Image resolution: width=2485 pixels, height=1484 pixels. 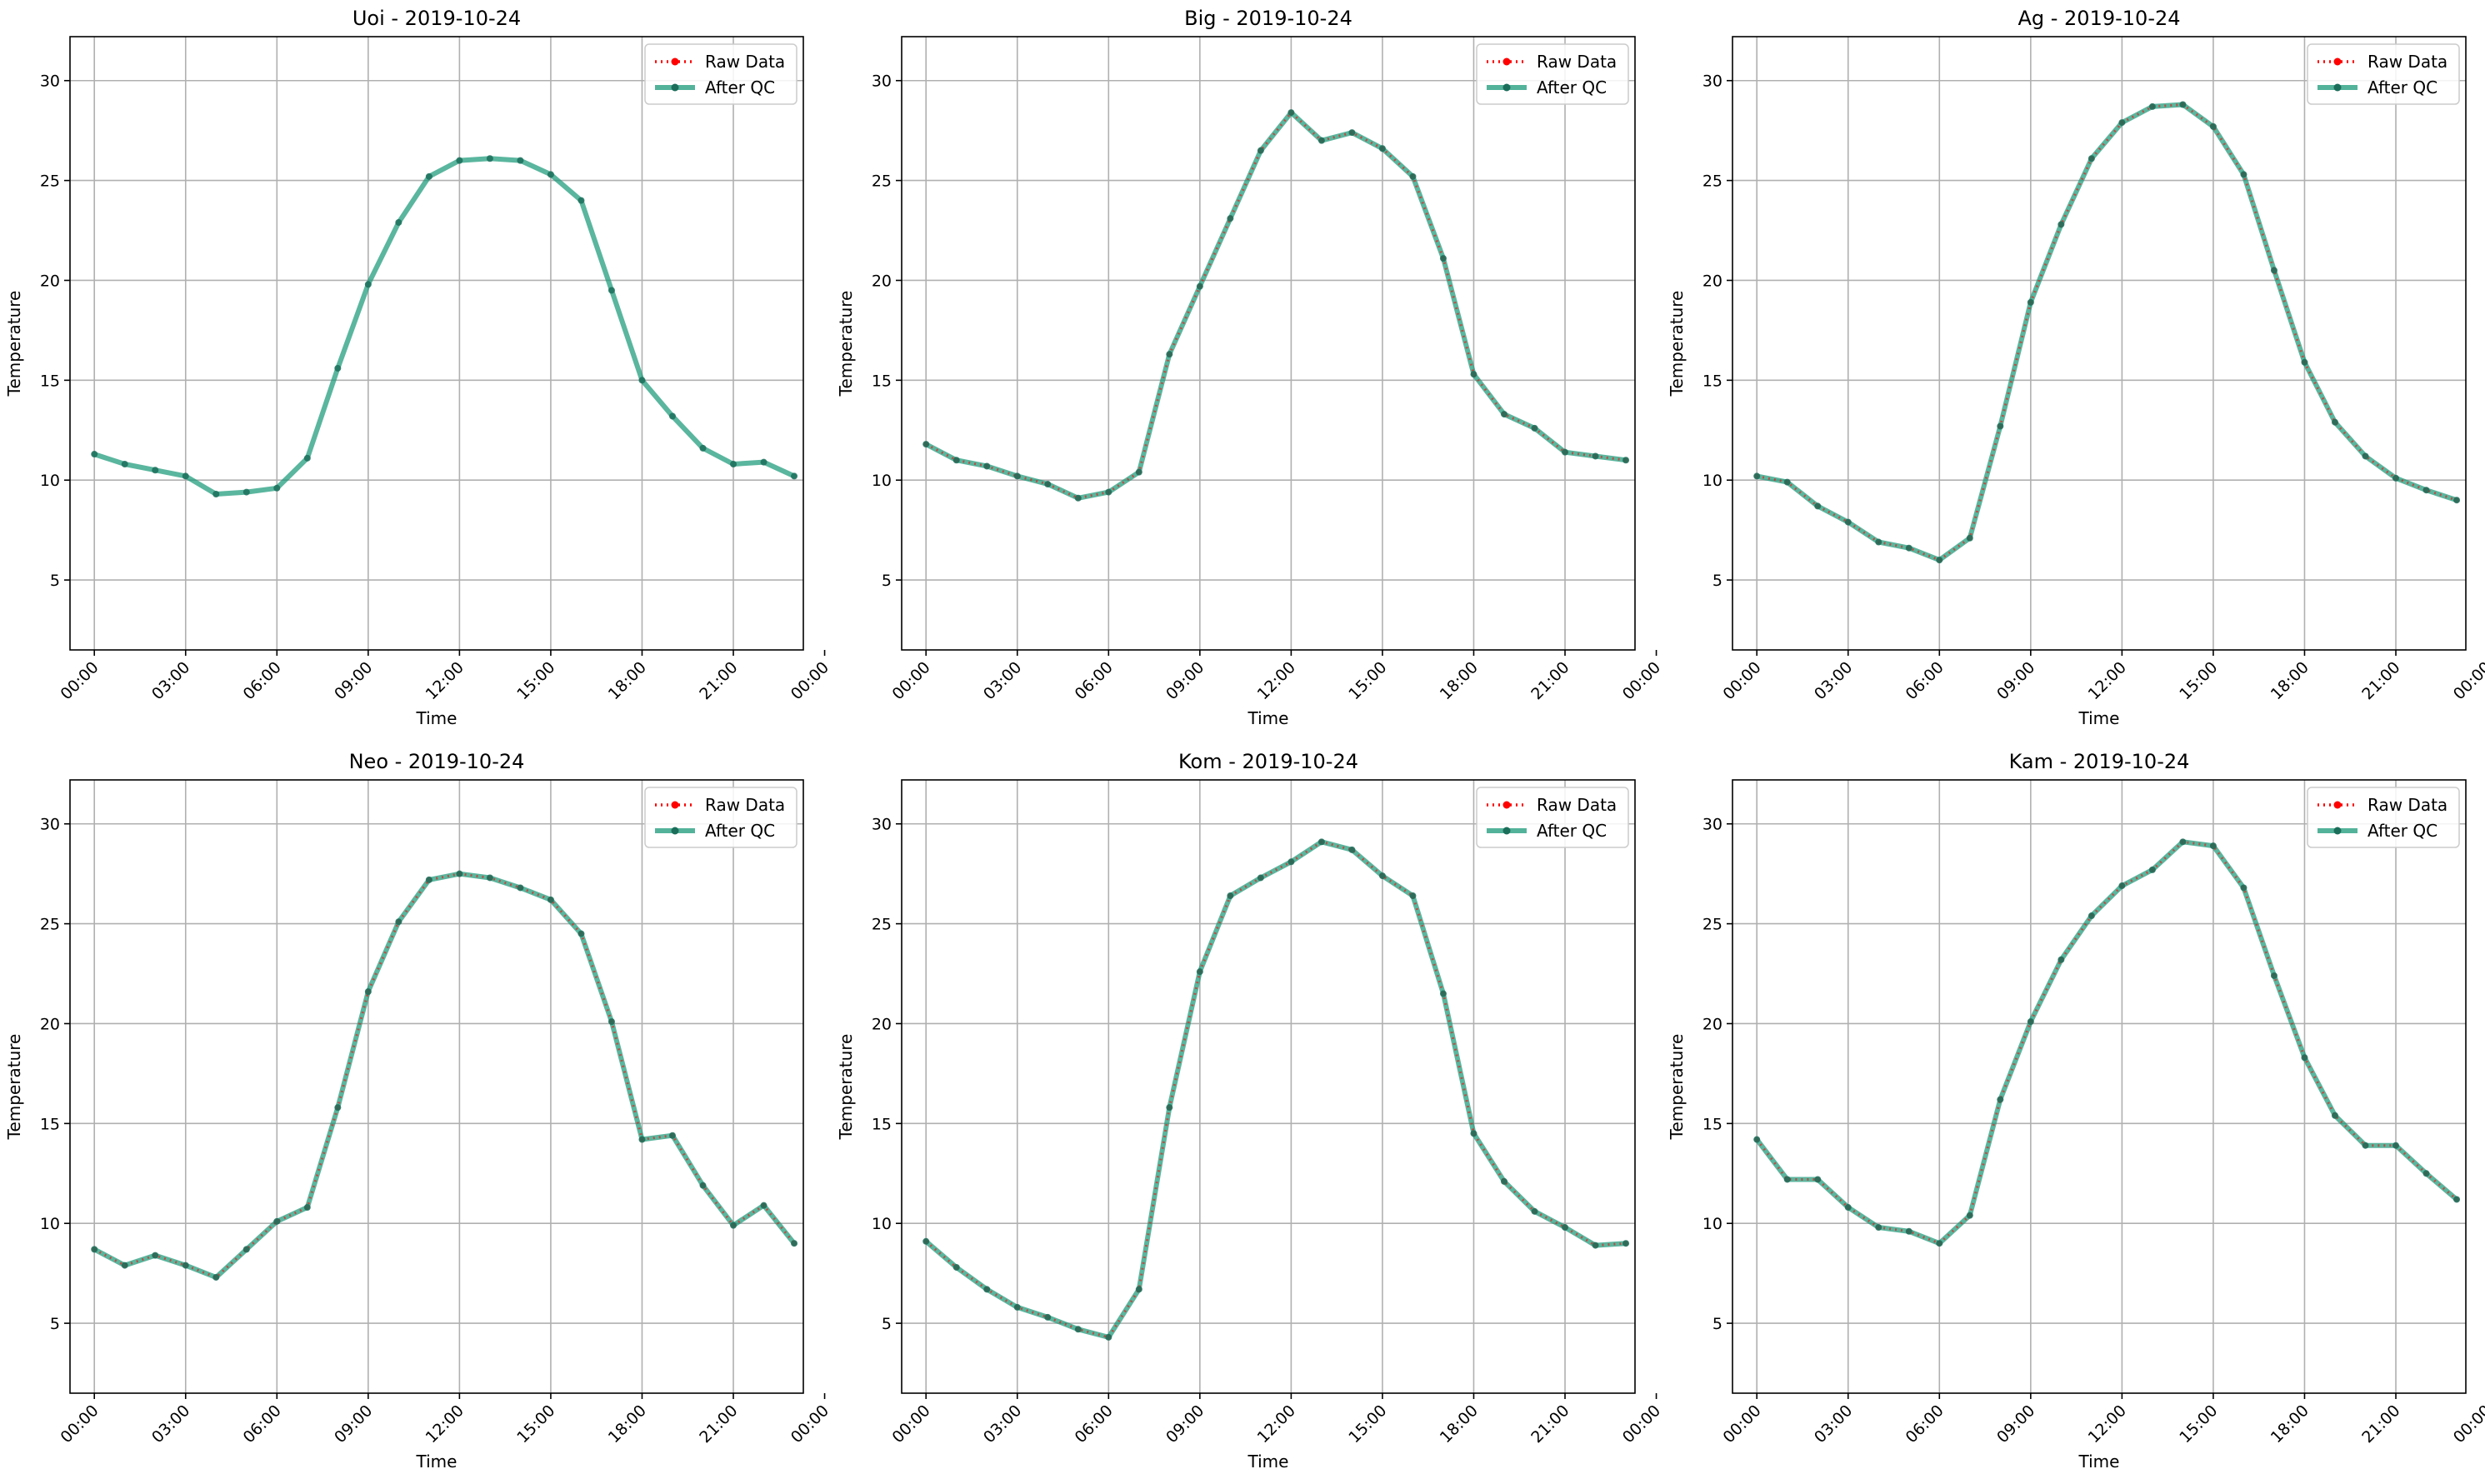 What do you see at coordinates (50, 481) in the screenshot?
I see `y-tick-label: 10` at bounding box center [50, 481].